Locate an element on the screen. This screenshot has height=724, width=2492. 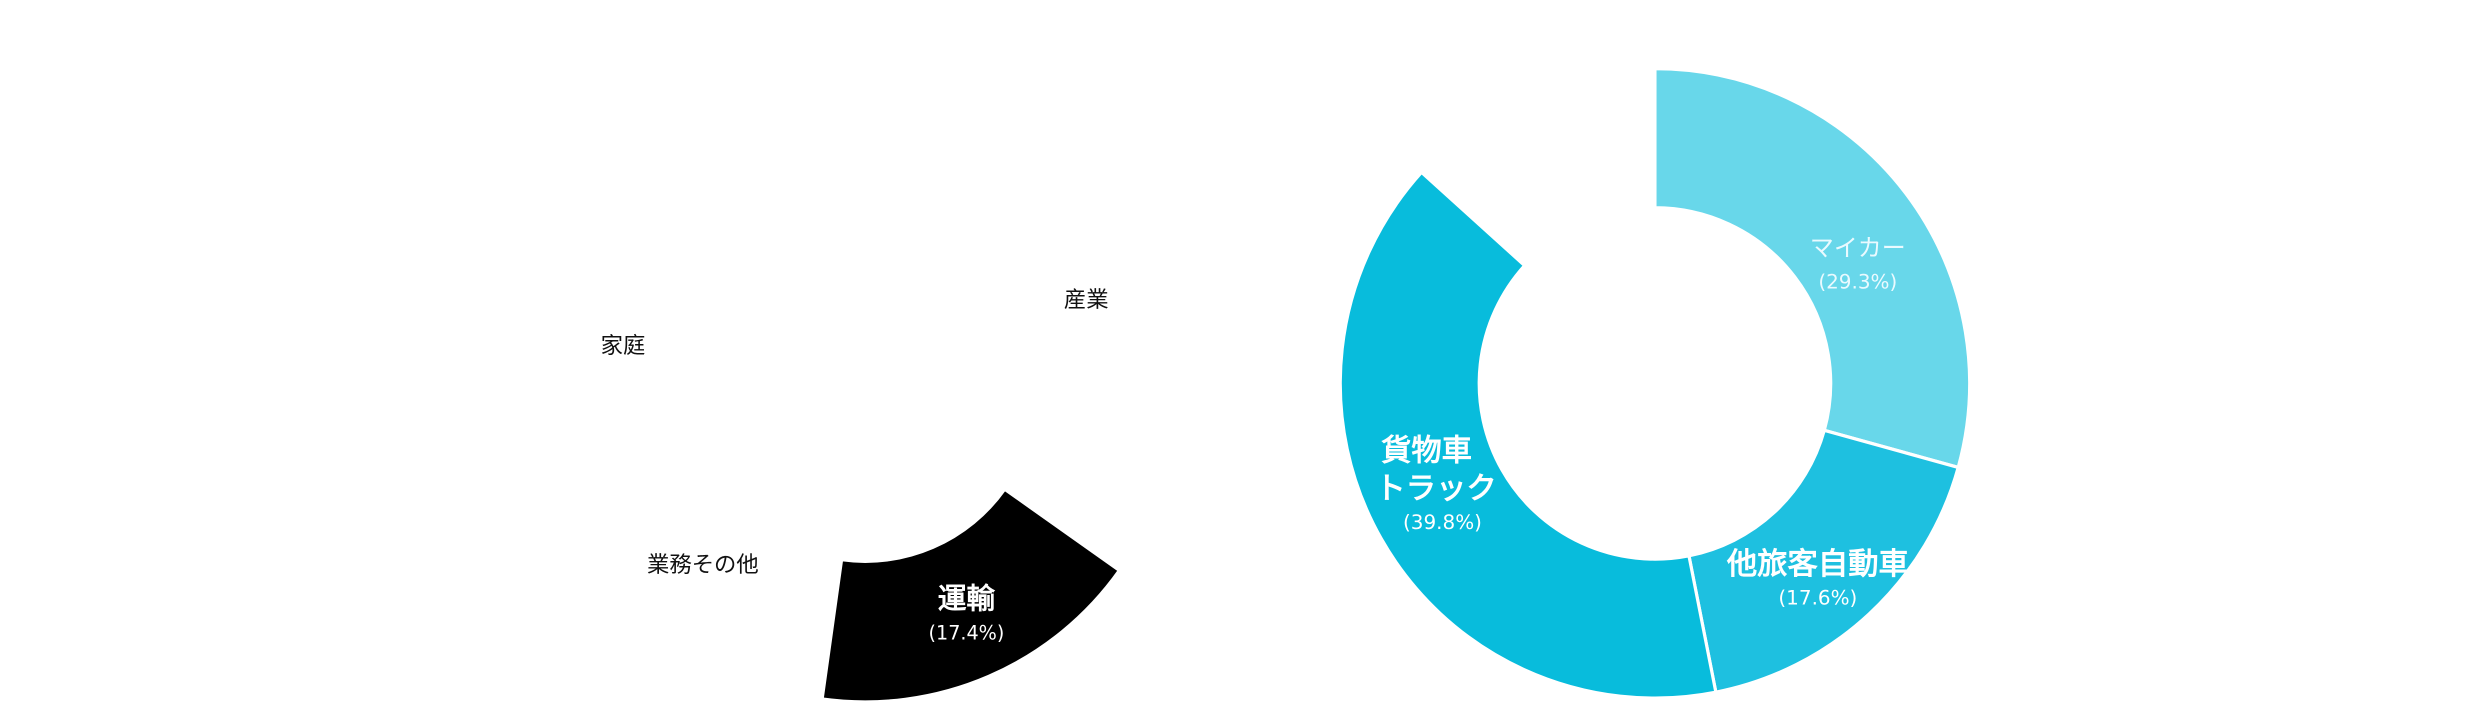
value-label: (17.4%) is located at coordinates (967, 633).